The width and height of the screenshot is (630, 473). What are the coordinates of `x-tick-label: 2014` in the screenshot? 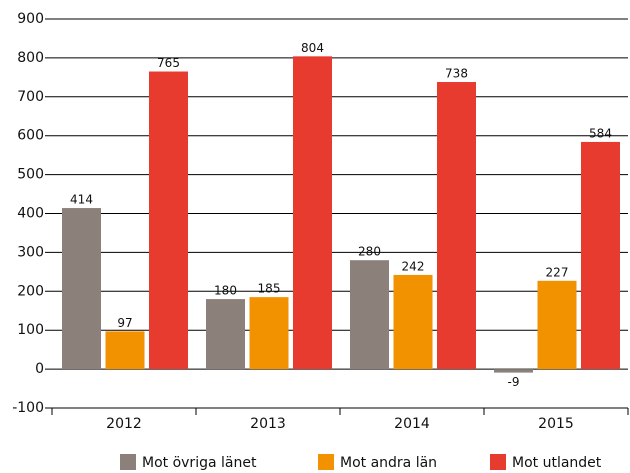 It's located at (412, 424).